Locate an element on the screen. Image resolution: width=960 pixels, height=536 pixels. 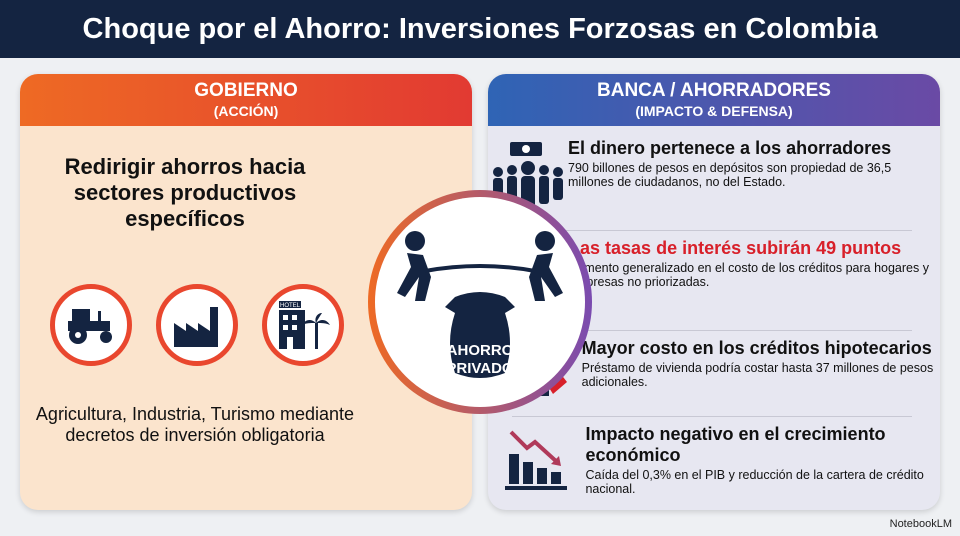
banking-header: BANCA / AHORRADORES (IMPACTO & DEFENSA) is located at coordinates (714, 100).